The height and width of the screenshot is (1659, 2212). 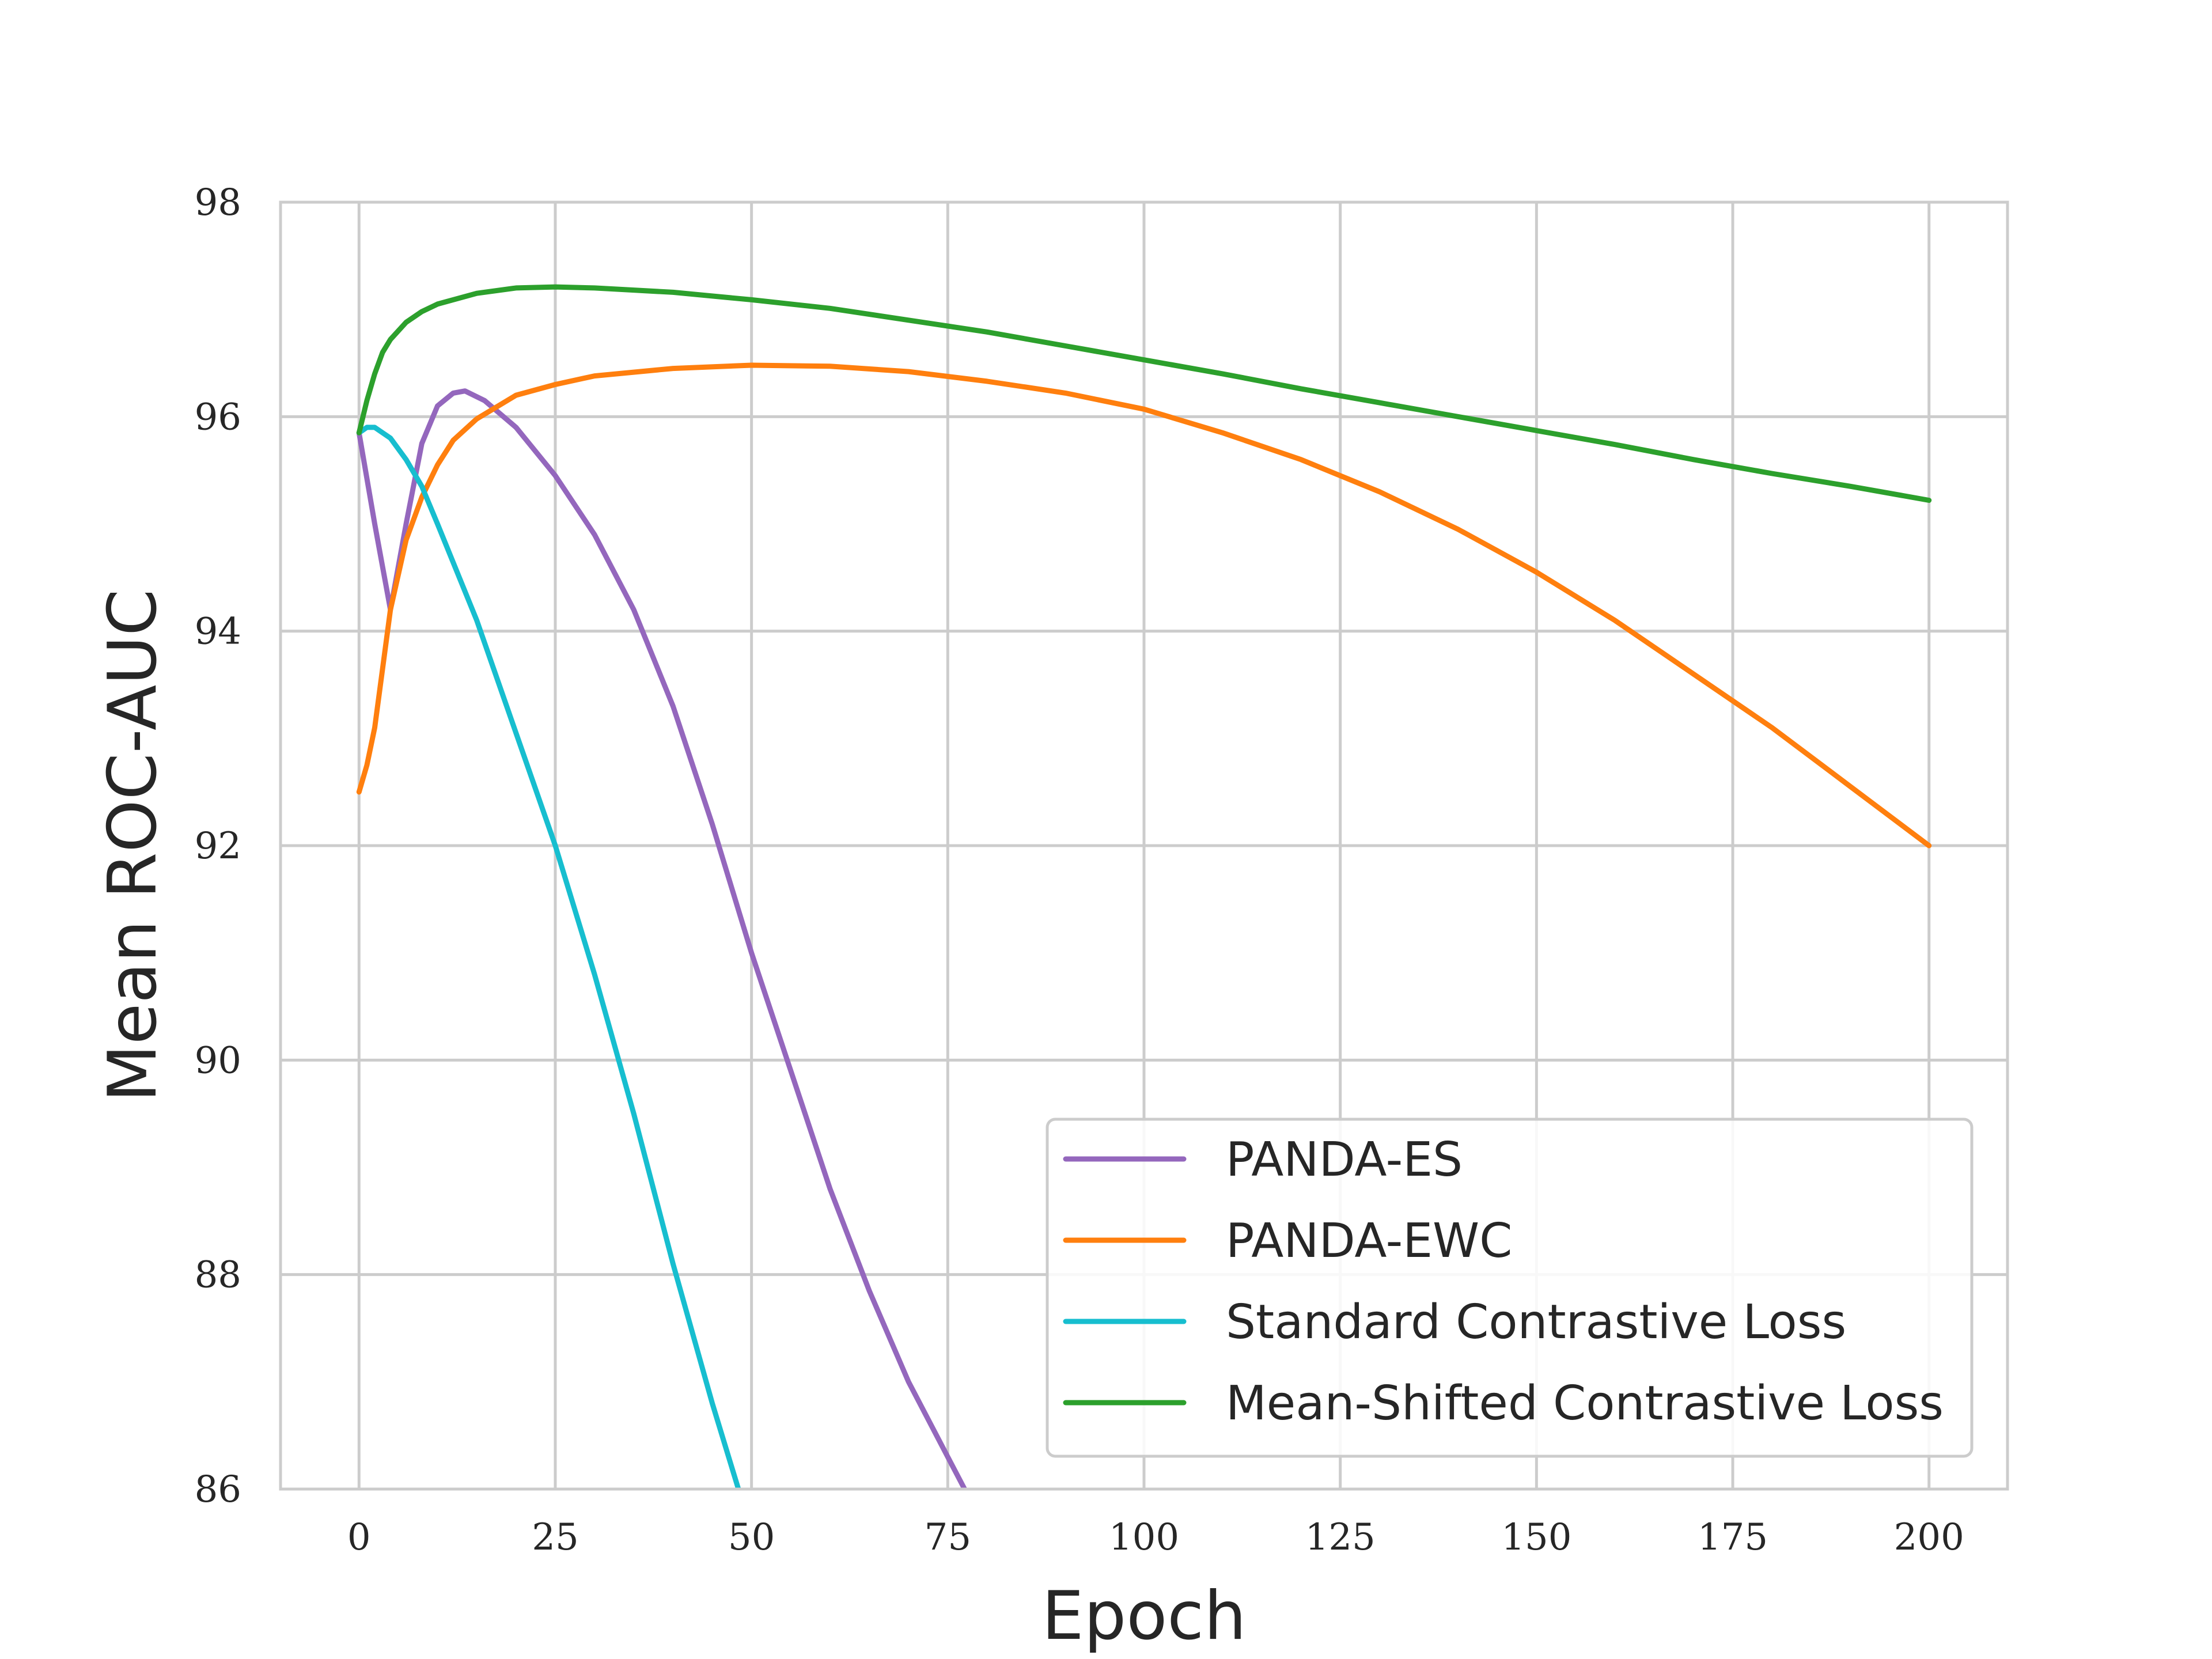 What do you see at coordinates (1144, 1537) in the screenshot?
I see `x-tick-label: 100` at bounding box center [1144, 1537].